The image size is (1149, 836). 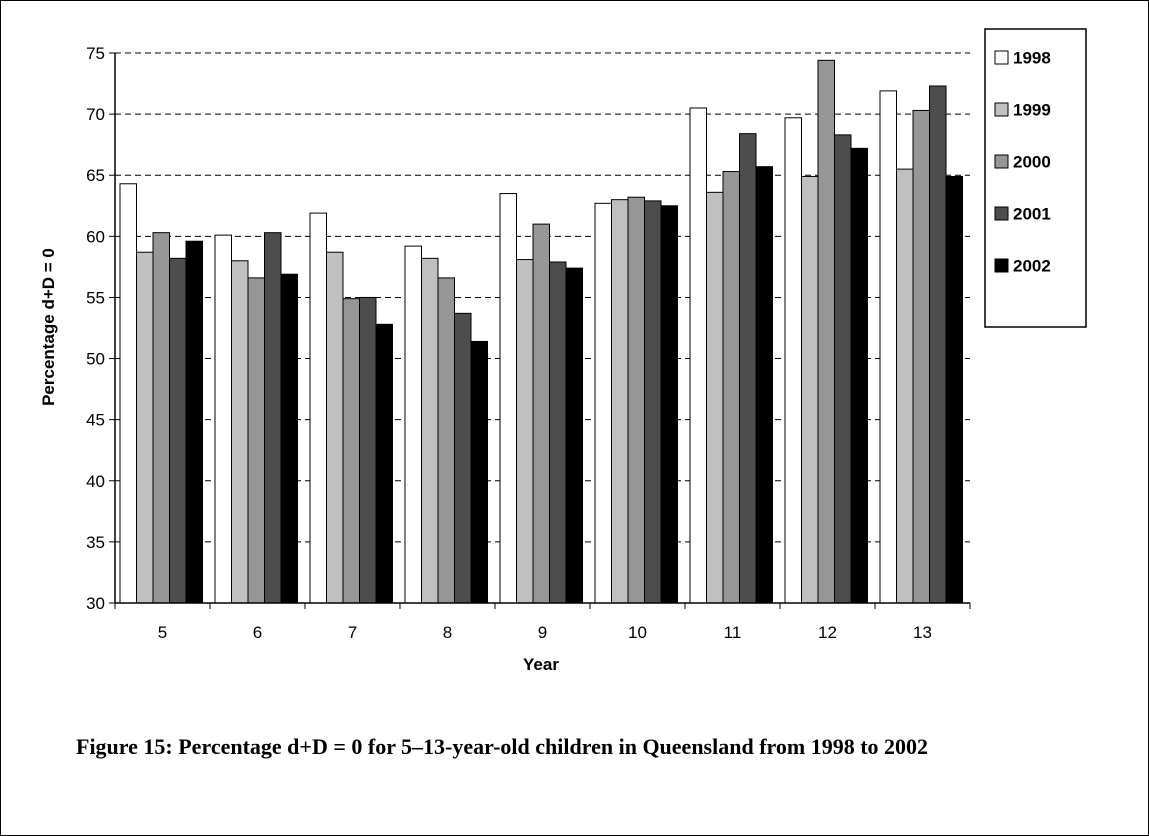 I want to click on y-tick-label: 60, so click(x=95, y=236).